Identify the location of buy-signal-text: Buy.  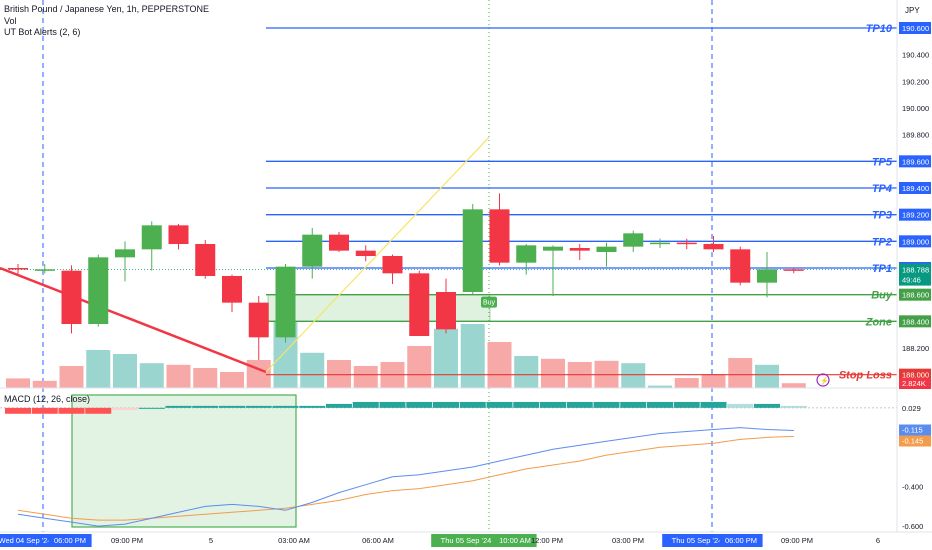
(489, 303).